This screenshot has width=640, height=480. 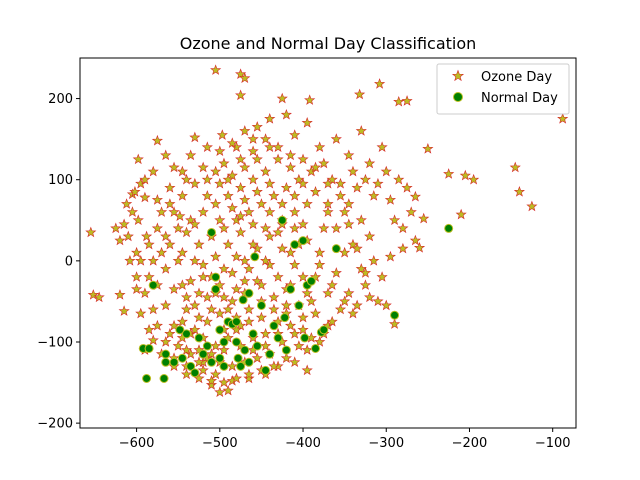 What do you see at coordinates (55, 424) in the screenshot?
I see `y-tick-label: −200` at bounding box center [55, 424].